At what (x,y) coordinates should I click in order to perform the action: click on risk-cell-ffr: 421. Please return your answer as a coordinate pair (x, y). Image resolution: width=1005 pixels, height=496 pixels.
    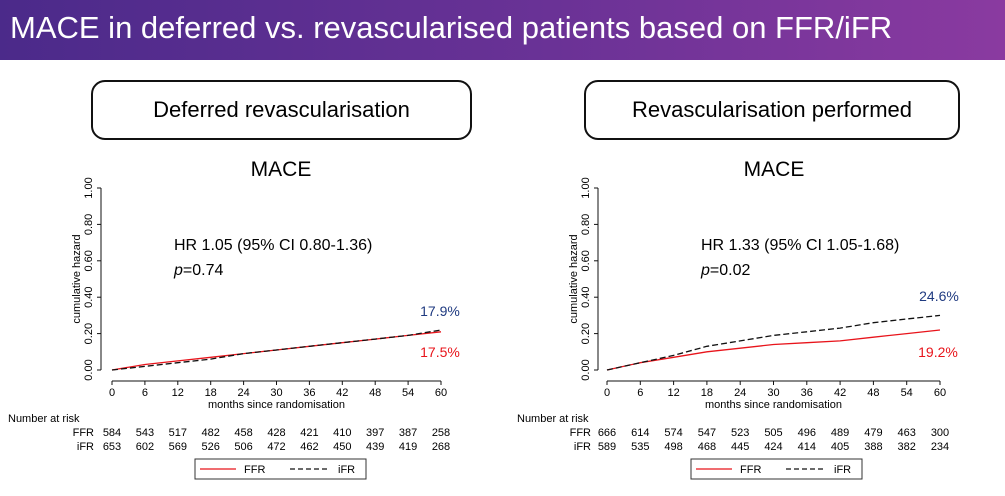
    Looking at the image, I should click on (309, 433).